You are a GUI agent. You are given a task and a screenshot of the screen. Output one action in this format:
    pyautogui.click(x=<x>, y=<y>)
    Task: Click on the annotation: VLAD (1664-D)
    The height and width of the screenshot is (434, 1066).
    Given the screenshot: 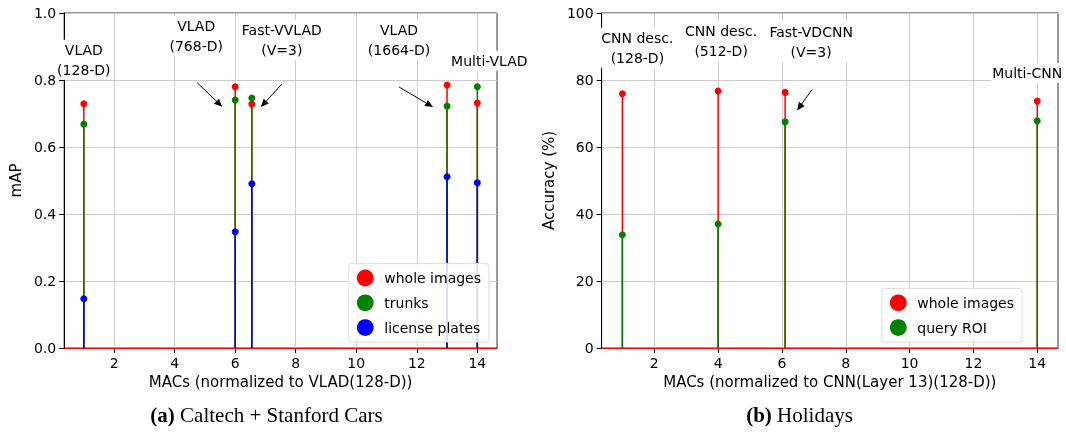 What is the action you would take?
    pyautogui.click(x=399, y=40)
    